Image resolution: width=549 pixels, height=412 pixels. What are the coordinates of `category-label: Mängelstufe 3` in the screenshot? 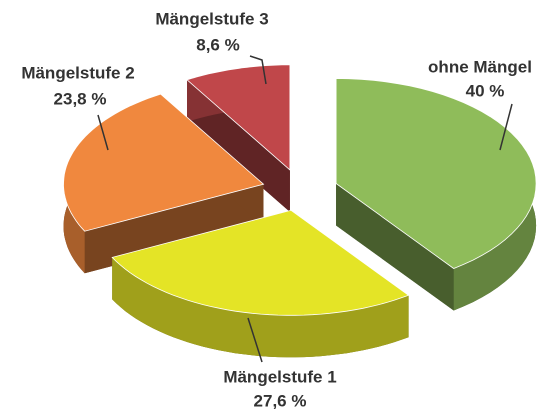 It's located at (211, 18).